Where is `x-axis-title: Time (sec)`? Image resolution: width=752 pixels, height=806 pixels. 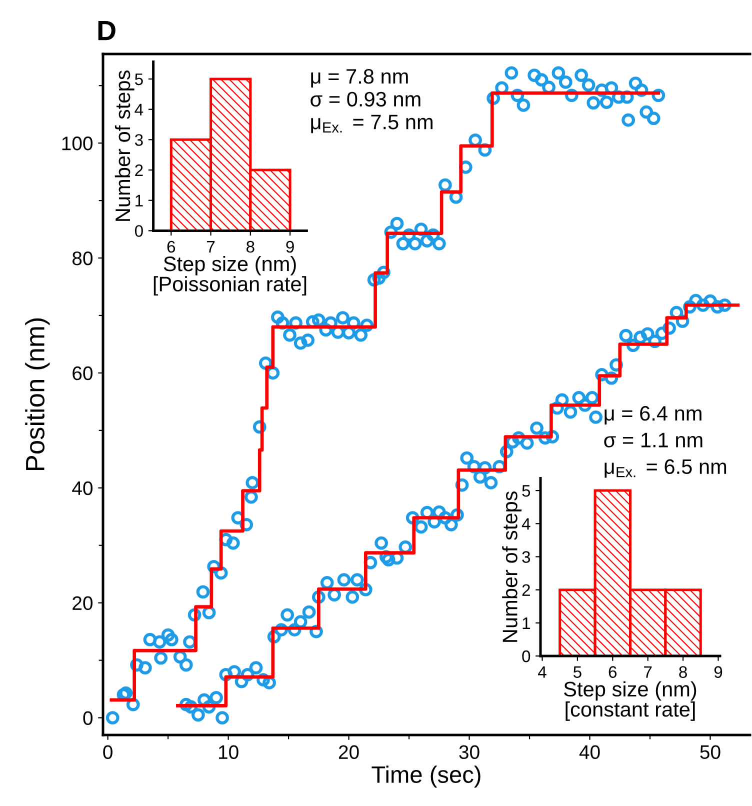
x-axis-title: Time (sec) is located at coordinates (426, 777).